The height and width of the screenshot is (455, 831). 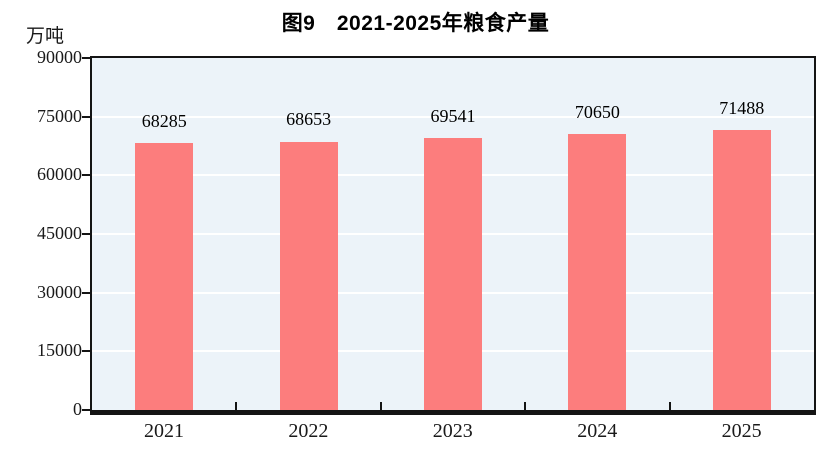 What do you see at coordinates (77, 409) in the screenshot?
I see `y-axis-tick-label-0: 0` at bounding box center [77, 409].